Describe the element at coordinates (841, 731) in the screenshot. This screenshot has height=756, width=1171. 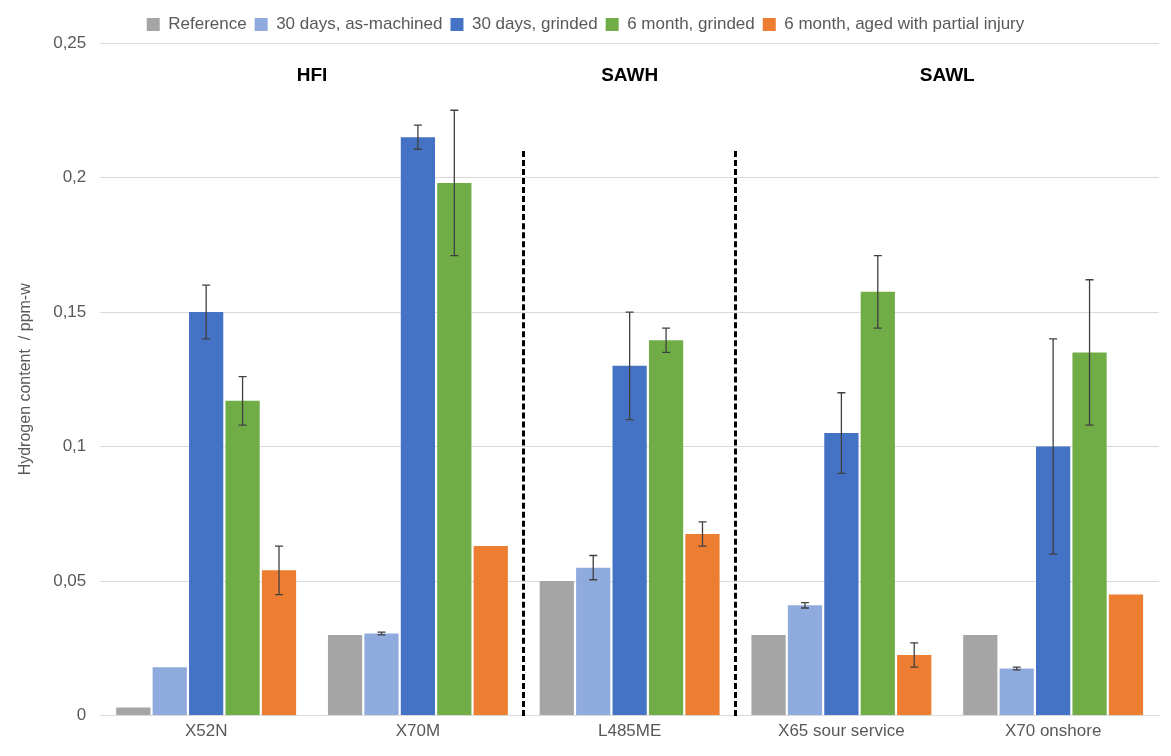
I see `x-tick-label: X65 sour service` at that location.